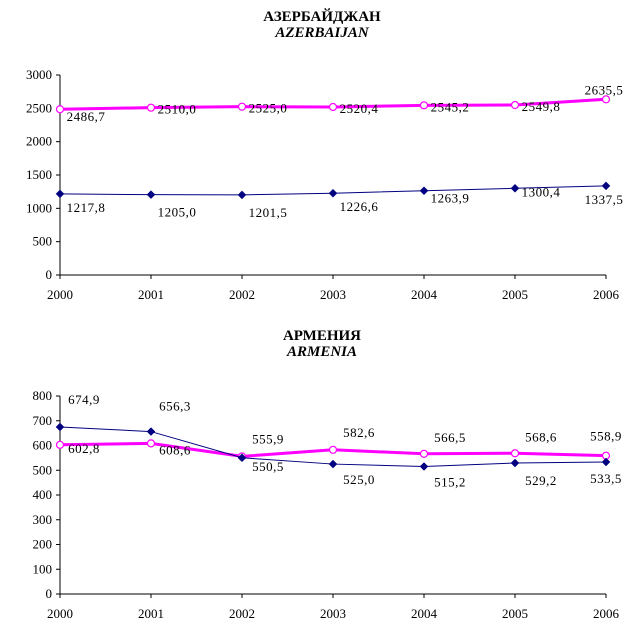  What do you see at coordinates (322, 336) in the screenshot?
I see `chart-title: АРМЕНИЯ` at bounding box center [322, 336].